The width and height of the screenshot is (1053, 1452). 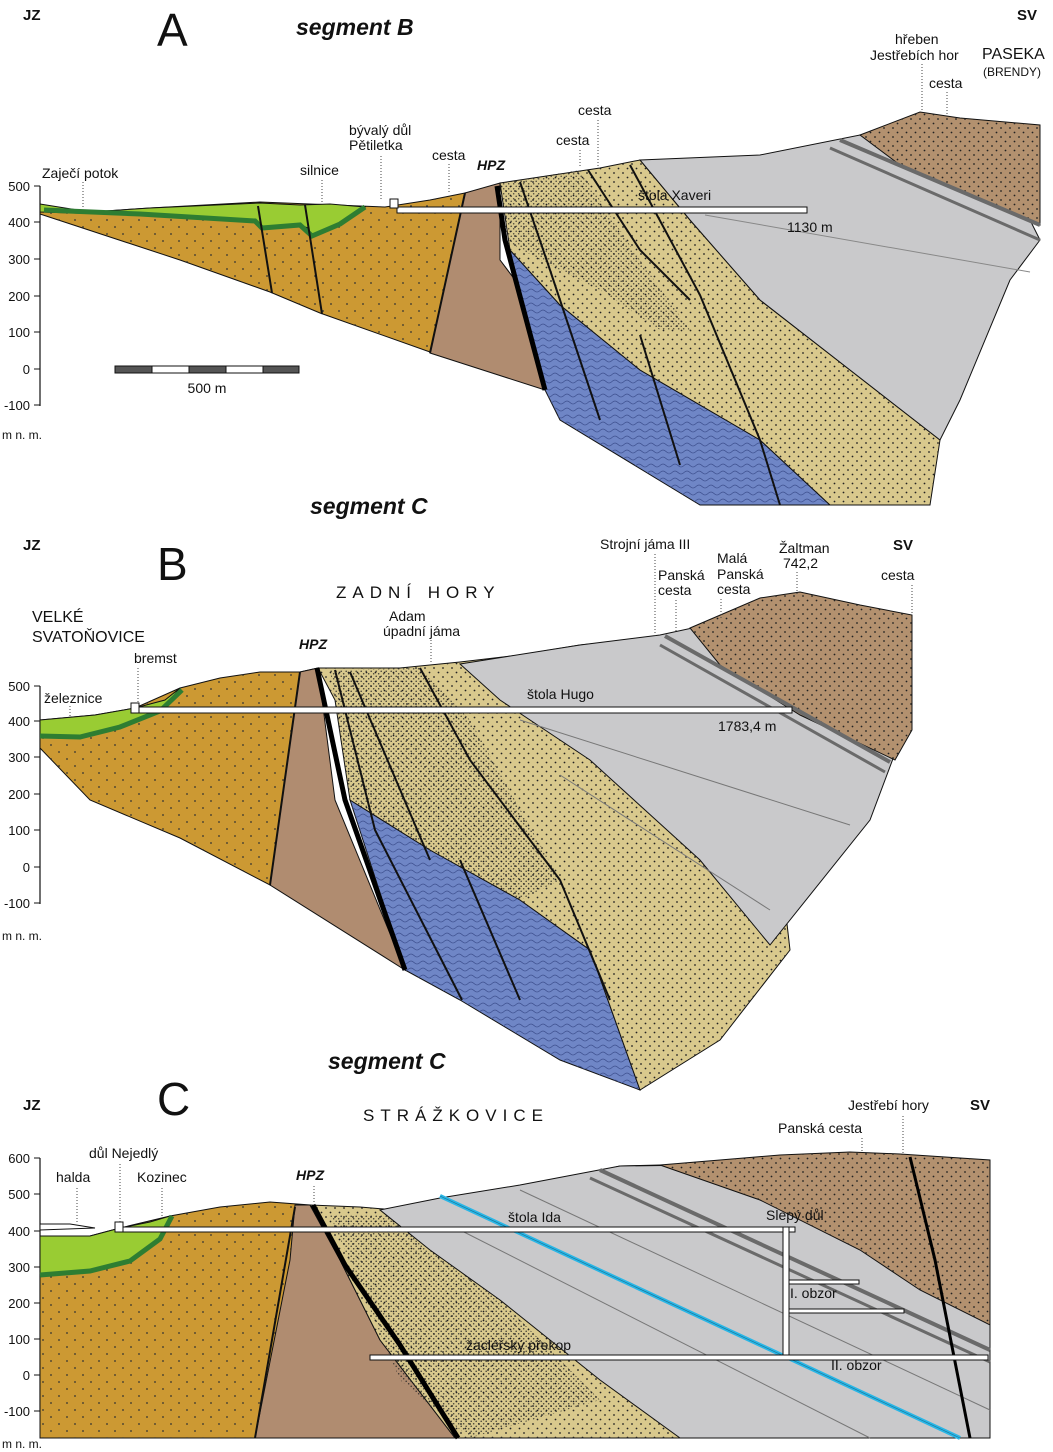 What do you see at coordinates (1012, 72) in the screenshot?
I see `place-label: (BRENDY)` at bounding box center [1012, 72].